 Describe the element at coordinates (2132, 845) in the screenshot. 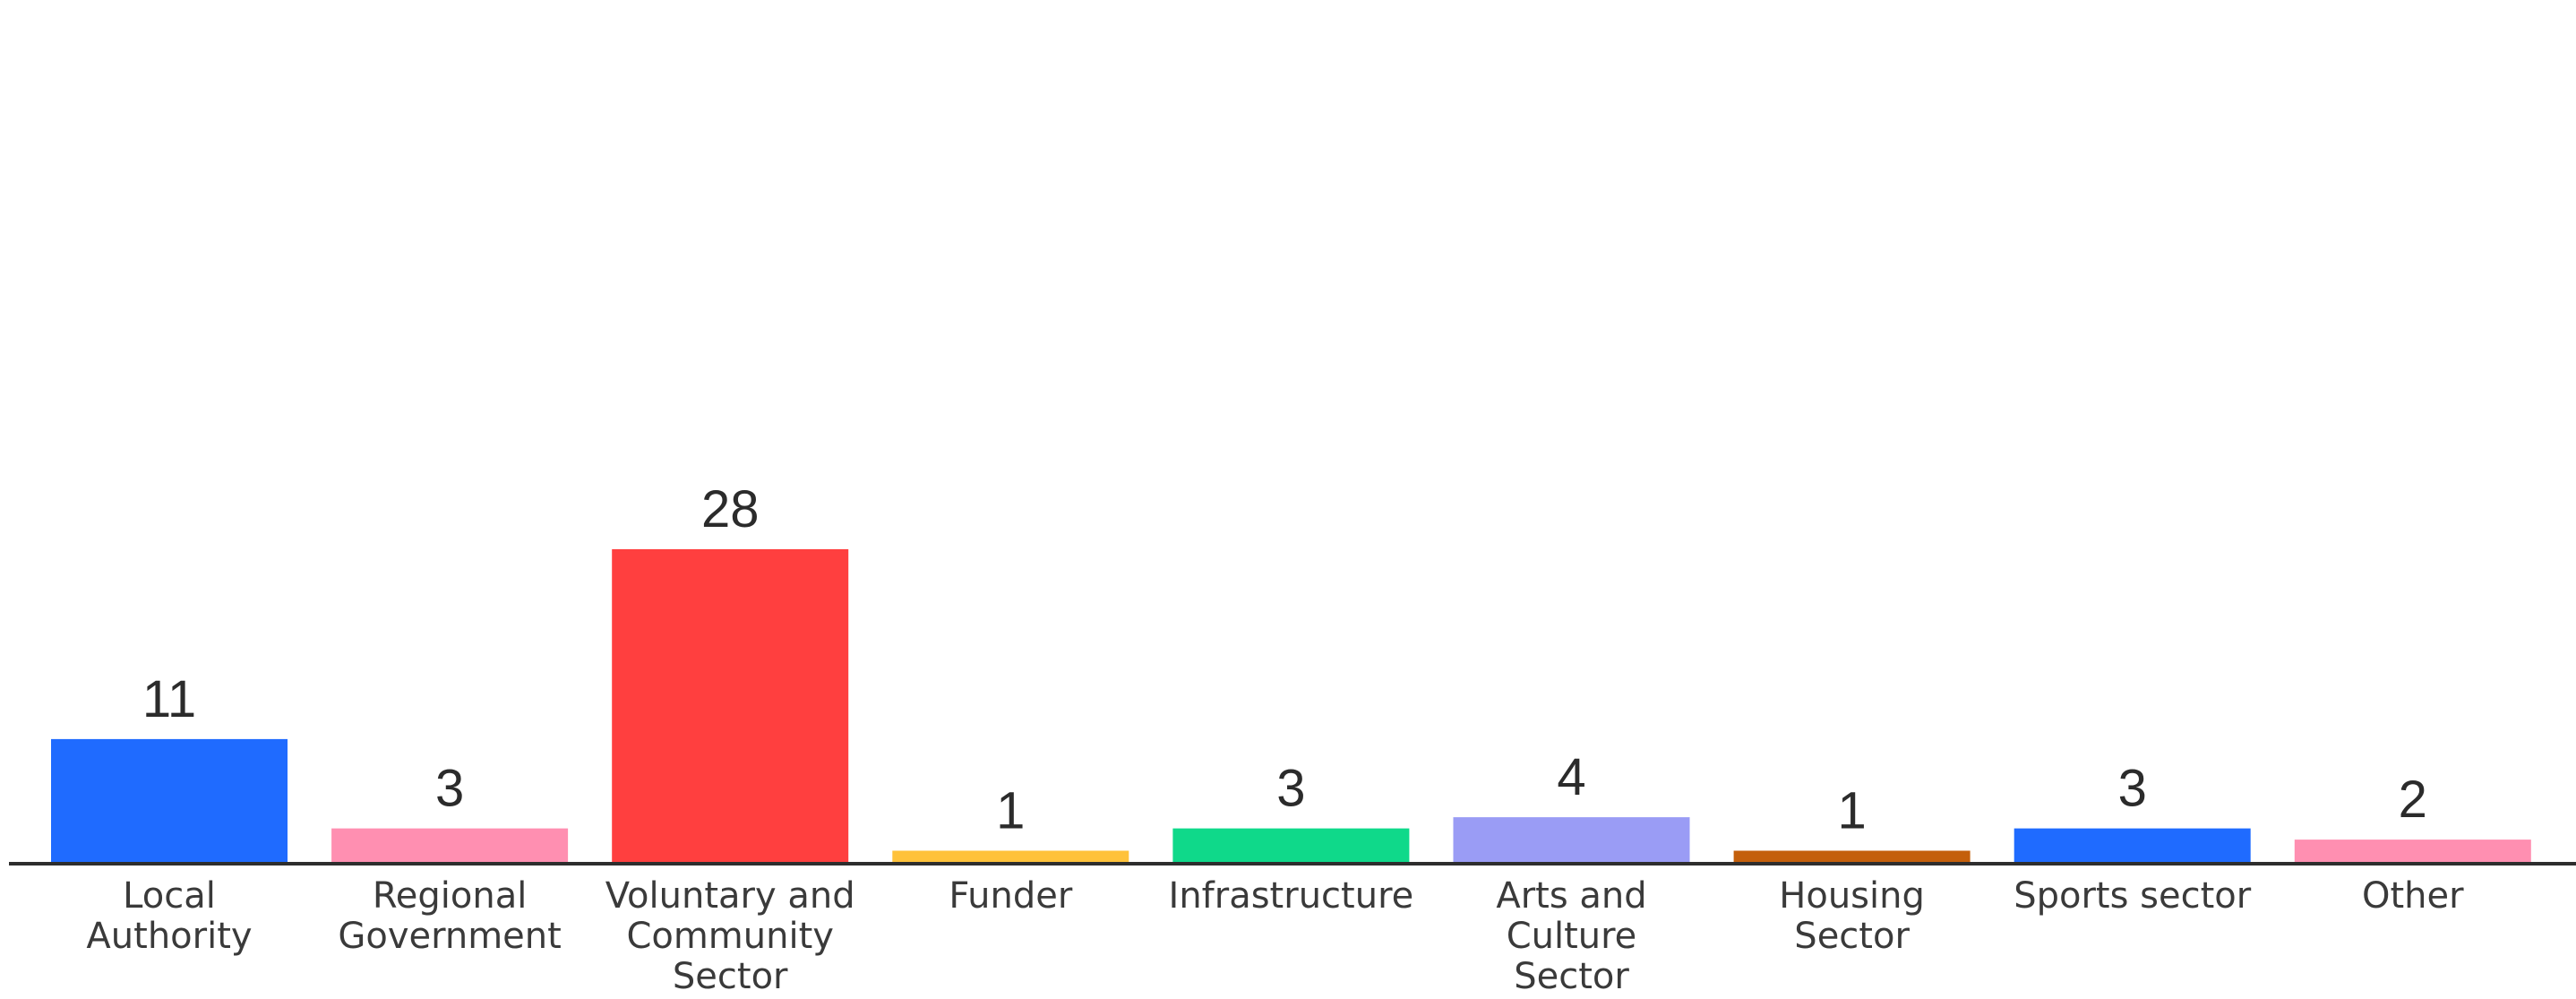

I see `bar-sports-sector` at that location.